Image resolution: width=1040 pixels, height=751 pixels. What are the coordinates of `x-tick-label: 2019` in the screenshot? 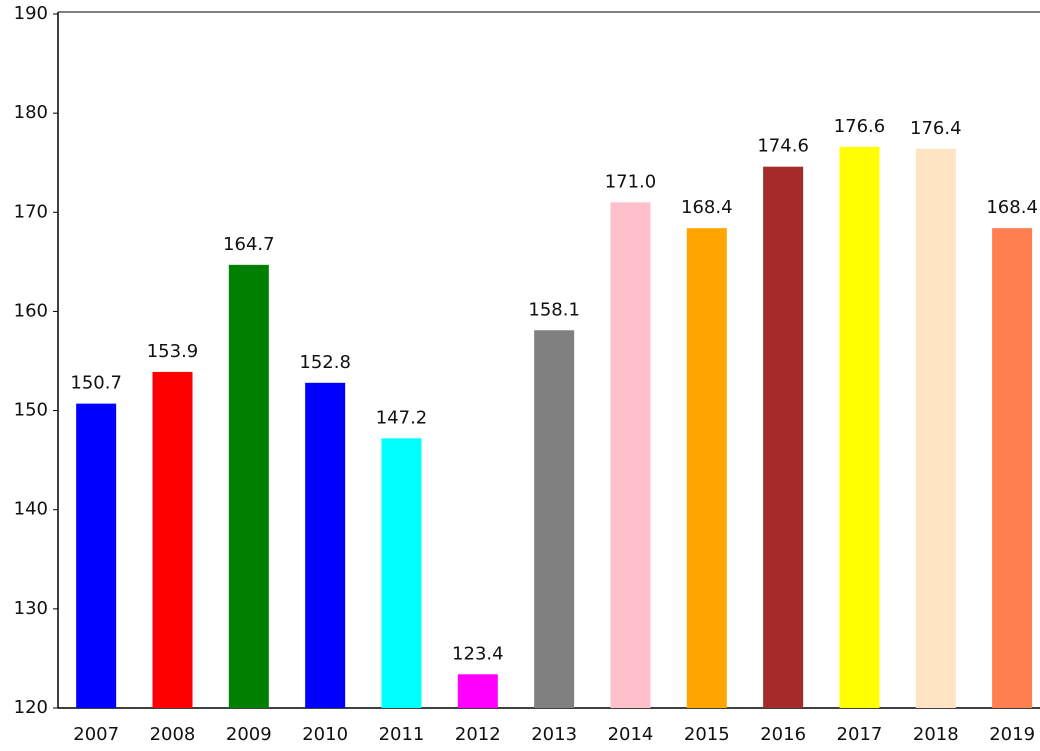 It's located at (1012, 734).